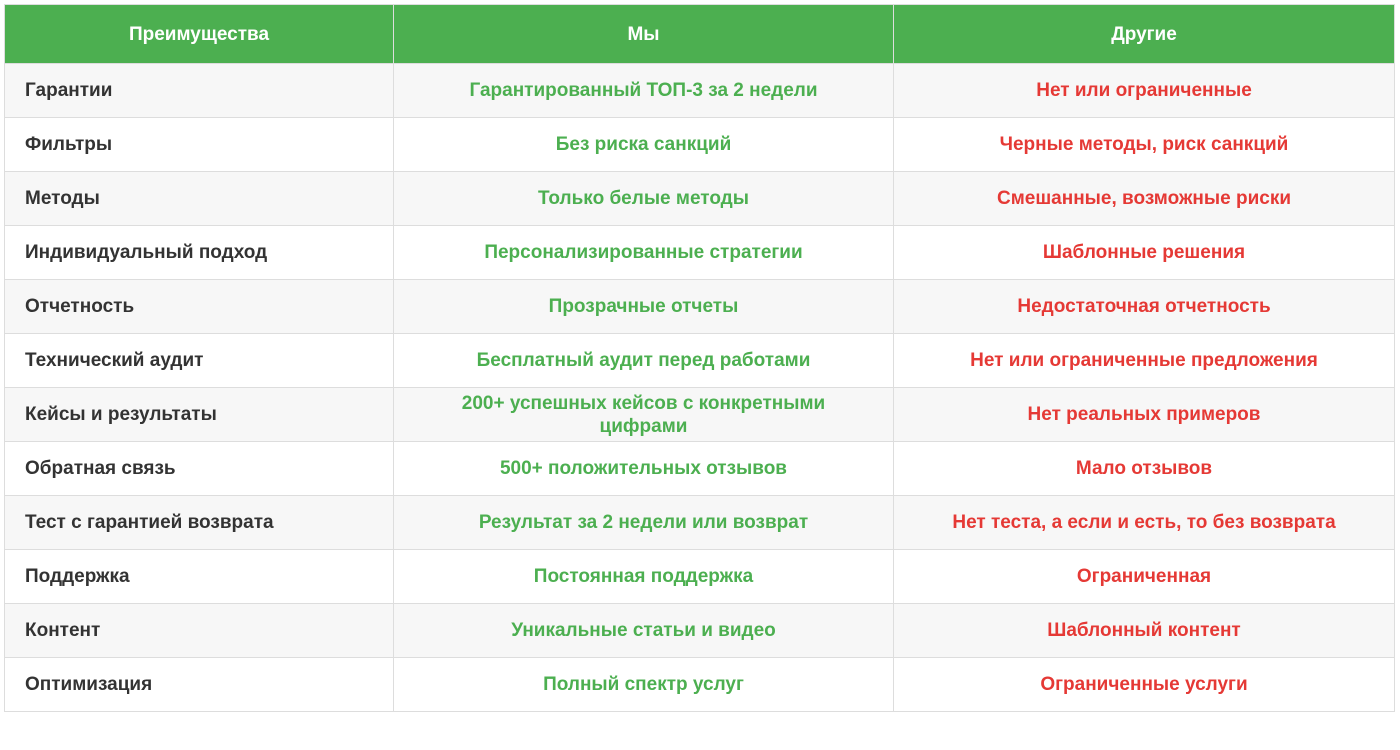  Describe the element at coordinates (199, 414) in the screenshot. I see `feature-cell: Кейсы и результаты` at that location.